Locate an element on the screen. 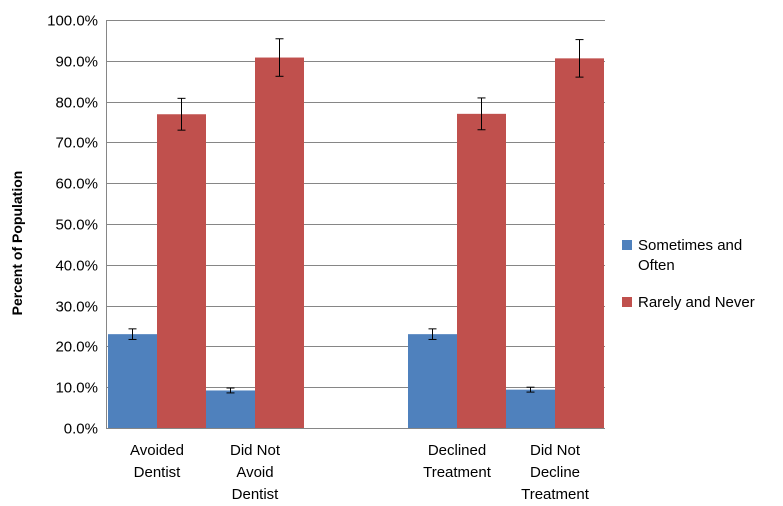 Image resolution: width=783 pixels, height=506 pixels. x-tick-label: Avoided Dentist is located at coordinates (157, 461).